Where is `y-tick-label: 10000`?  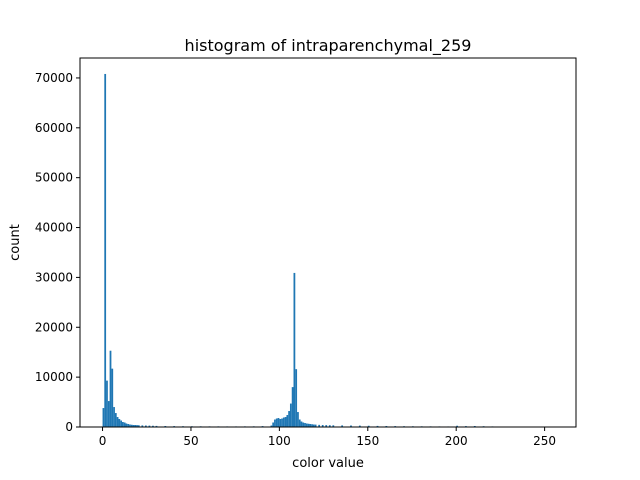
y-tick-label: 10000 is located at coordinates (54, 377).